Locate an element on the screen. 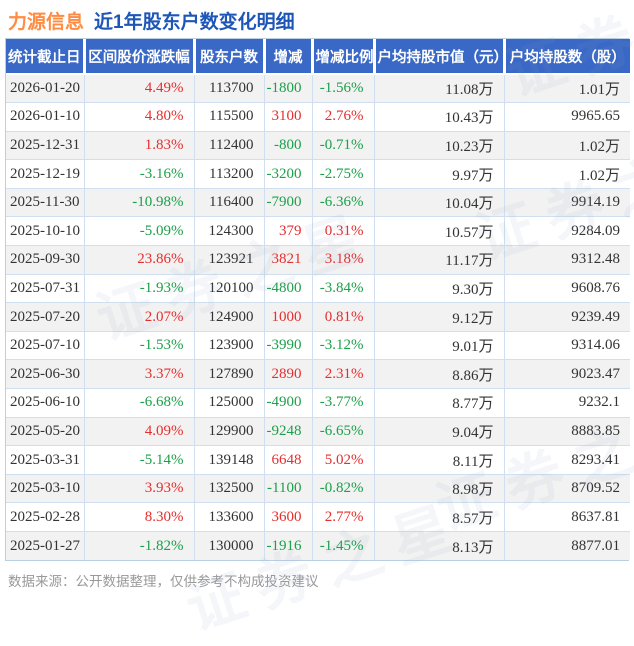 The image size is (634, 646). table-cell: 0.81% is located at coordinates (343, 317).